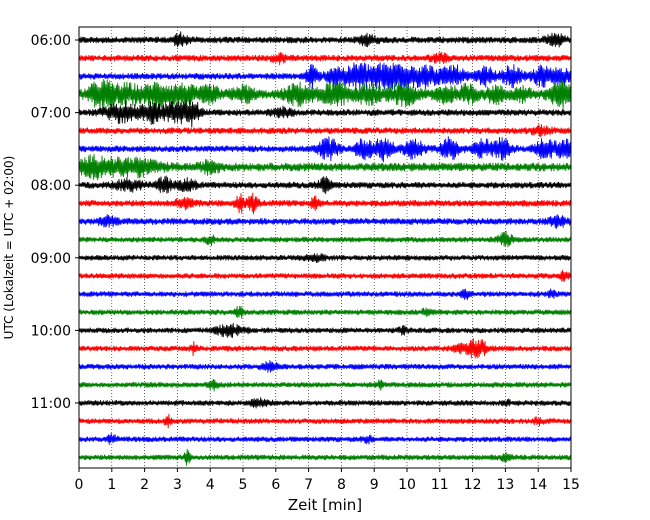  I want to click on x-tick-label: 2, so click(144, 485).